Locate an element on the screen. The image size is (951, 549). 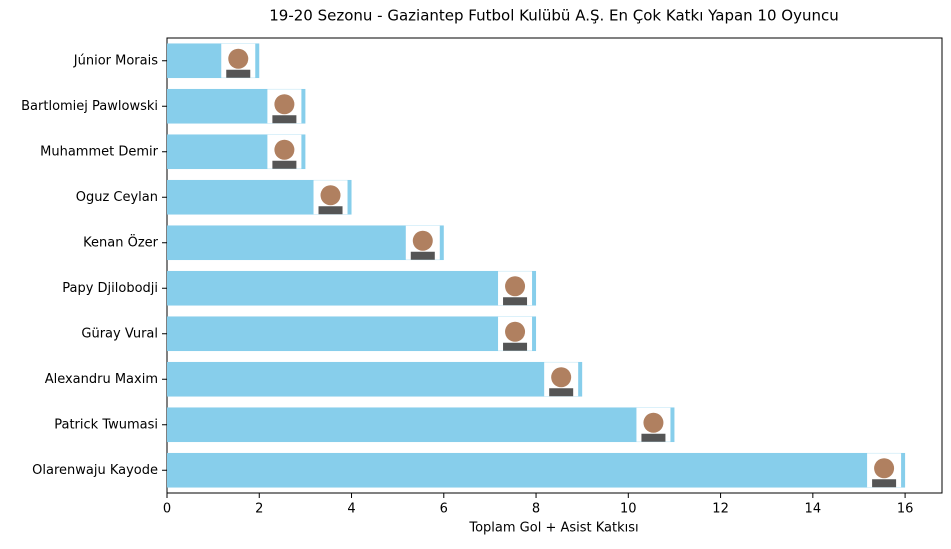
x-tick-label: 0 is located at coordinates (167, 509).